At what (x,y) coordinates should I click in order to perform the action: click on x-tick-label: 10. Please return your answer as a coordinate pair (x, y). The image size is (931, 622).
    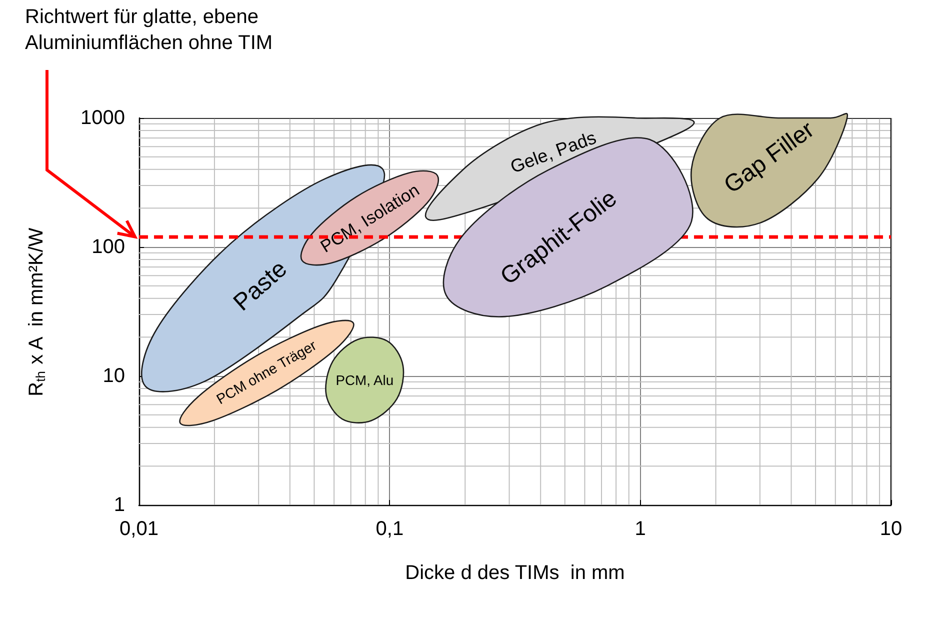
    Looking at the image, I should click on (891, 529).